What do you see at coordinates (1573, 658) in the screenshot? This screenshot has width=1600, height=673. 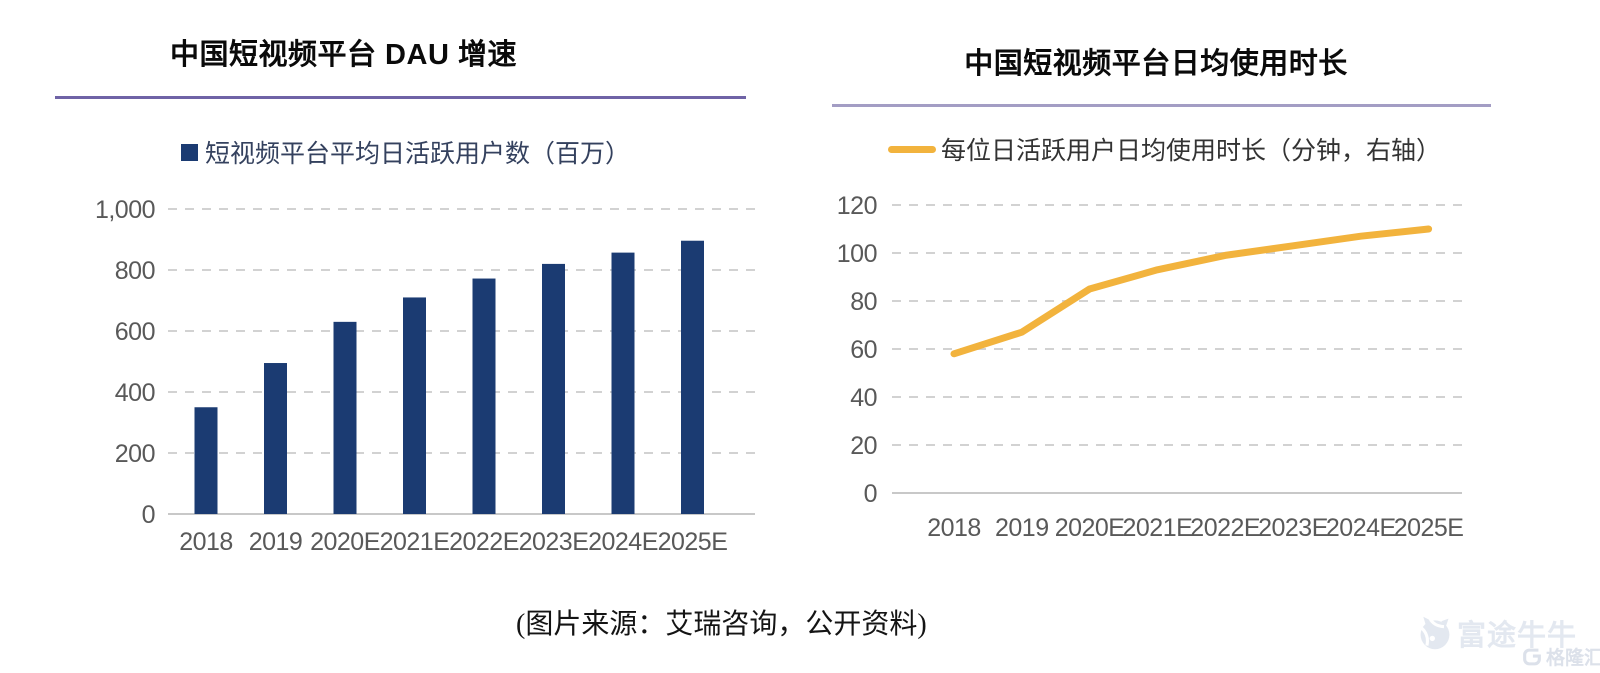 I see `gelonghui-watermark-label: 格隆汇` at bounding box center [1573, 658].